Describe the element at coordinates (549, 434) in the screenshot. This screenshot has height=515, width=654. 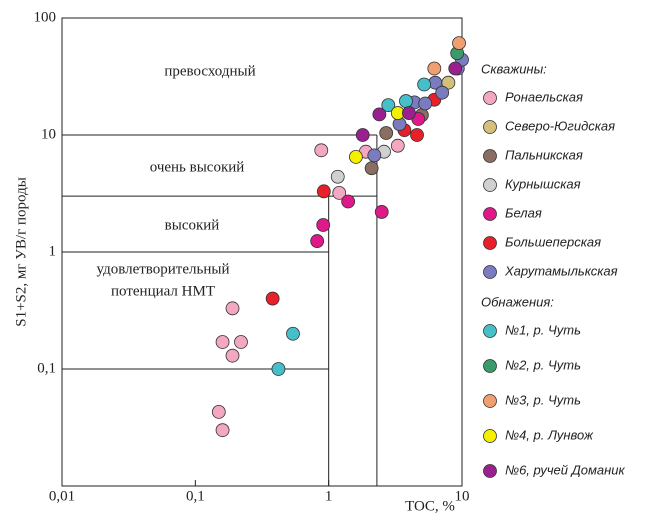
I see `legend-label: №4, р. Лунвож` at that location.